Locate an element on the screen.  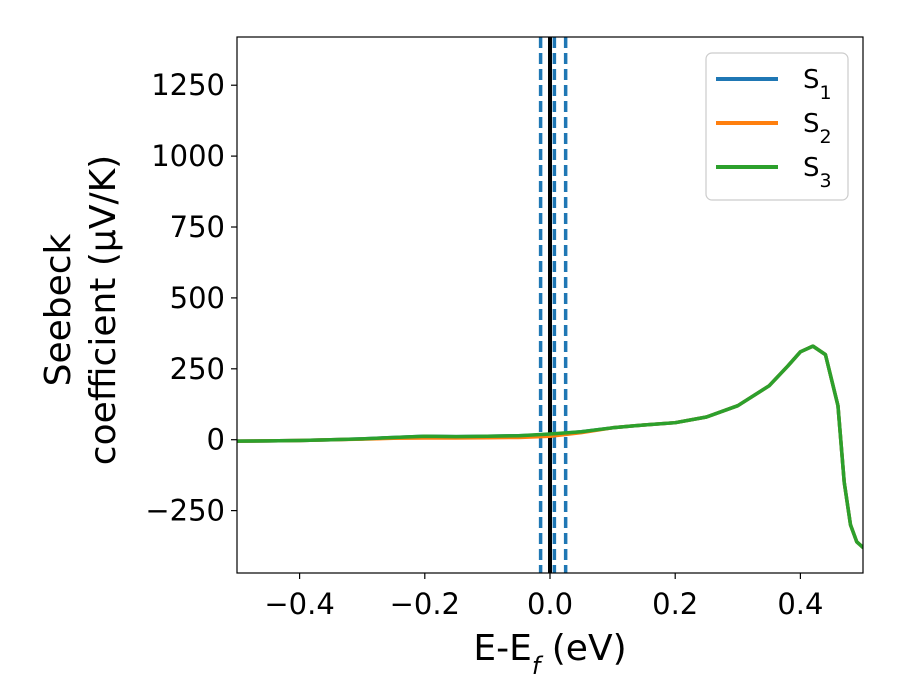
legend-label-s1: S1 is located at coordinates (817, 84).